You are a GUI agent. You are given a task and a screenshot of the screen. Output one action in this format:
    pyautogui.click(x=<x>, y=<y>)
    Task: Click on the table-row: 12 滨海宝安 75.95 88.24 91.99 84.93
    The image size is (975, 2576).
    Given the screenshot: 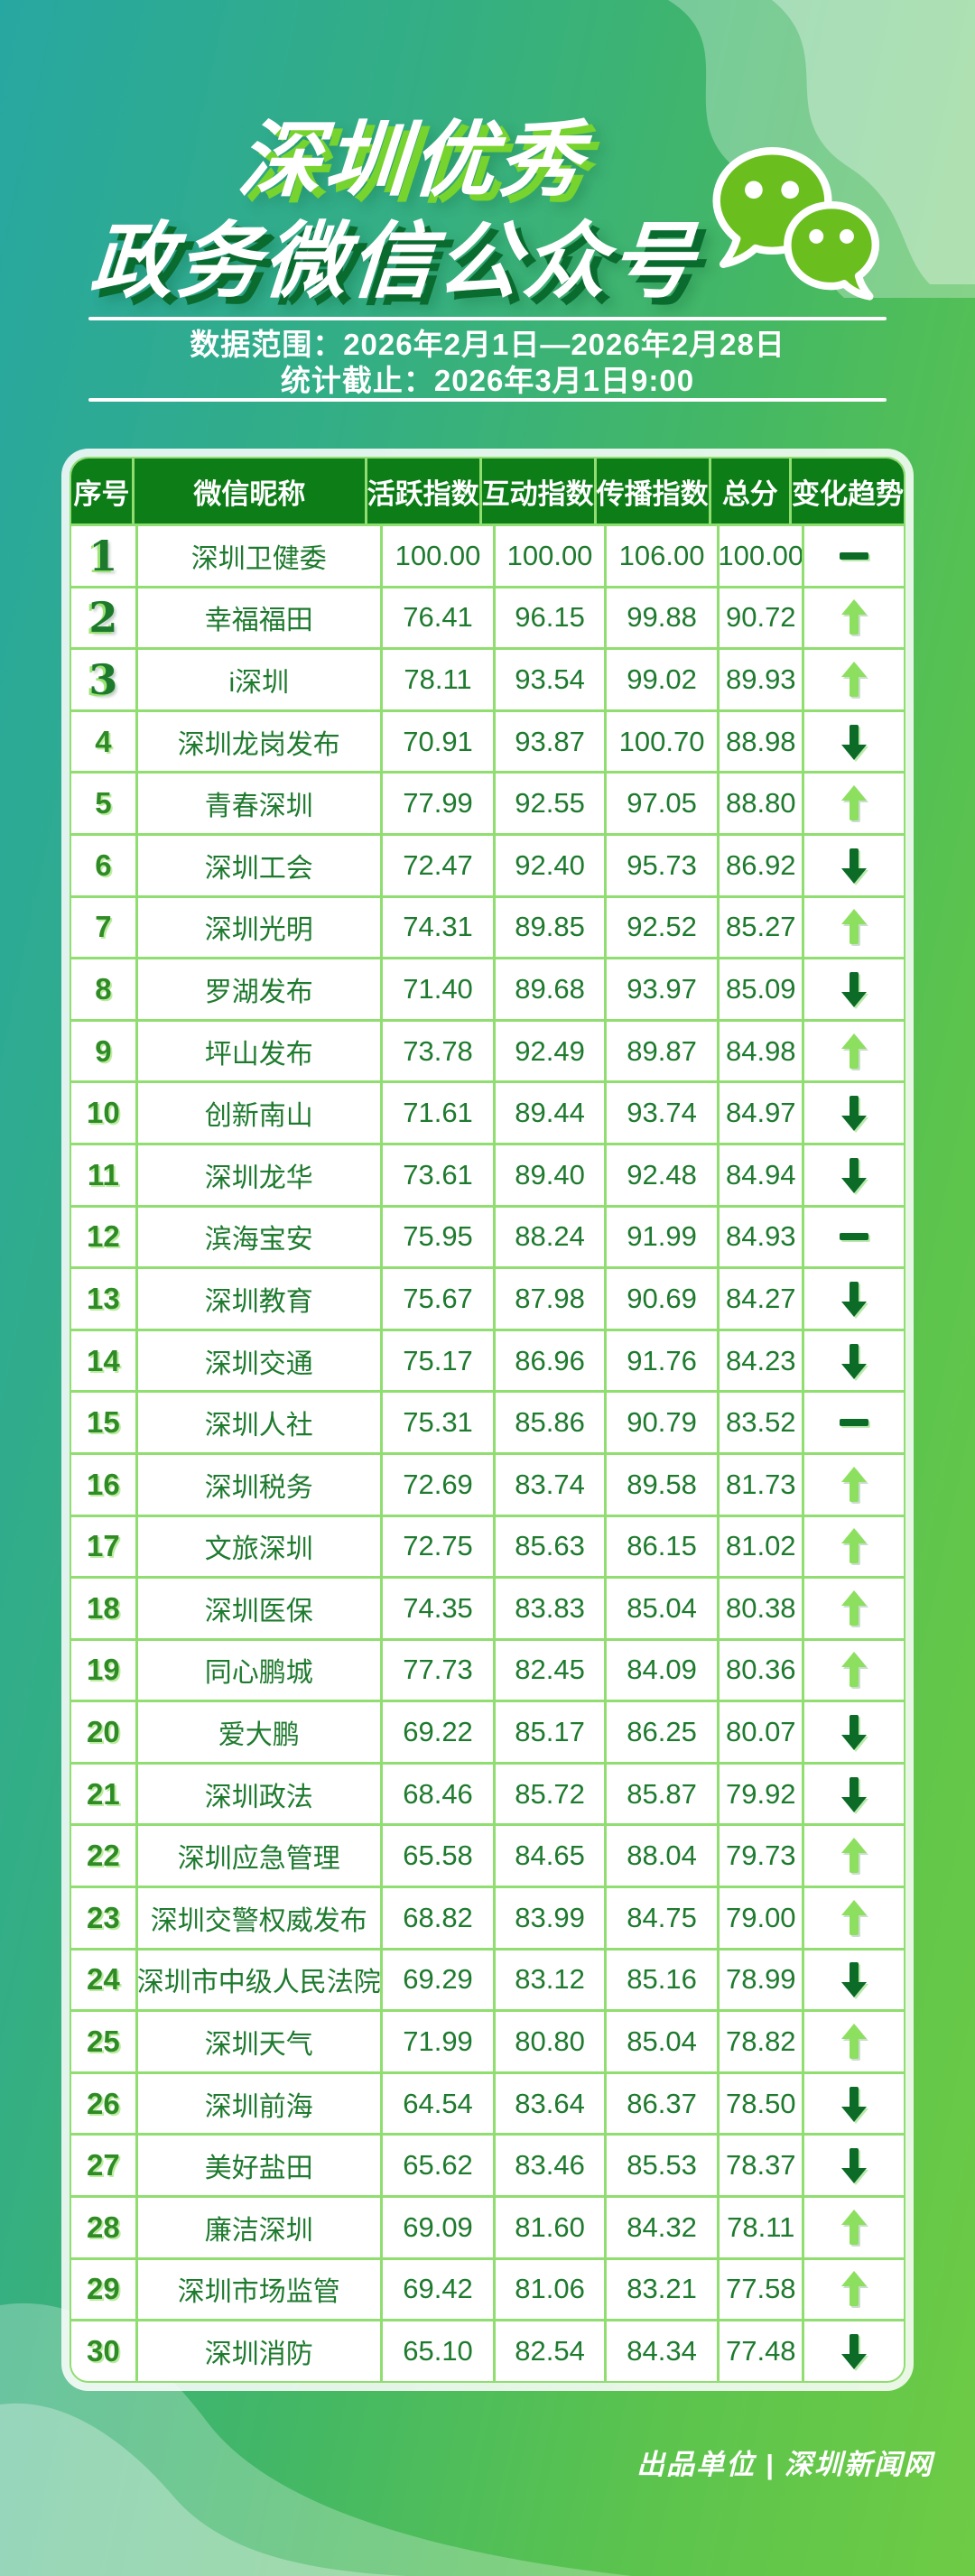 What is the action you would take?
    pyautogui.click(x=487, y=1238)
    